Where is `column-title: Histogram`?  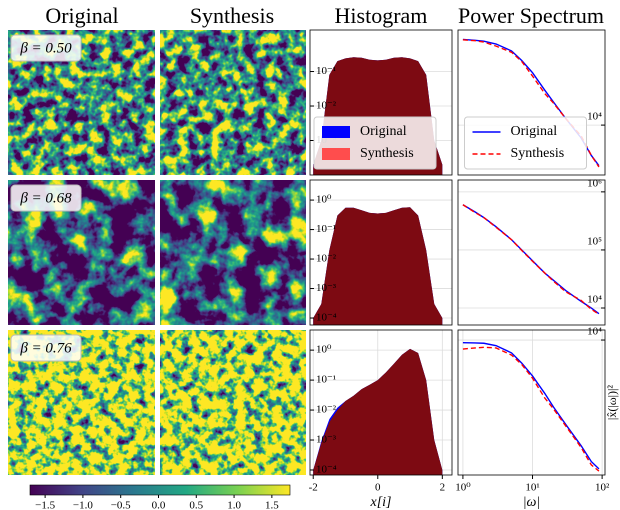 column-title: Histogram is located at coordinates (381, 15).